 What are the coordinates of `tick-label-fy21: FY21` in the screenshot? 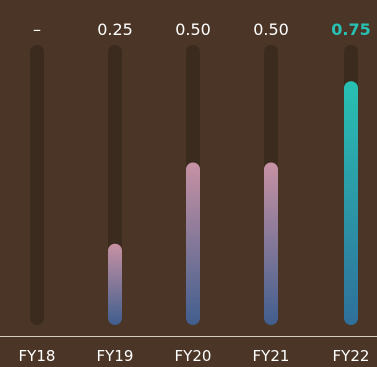 It's located at (271, 356).